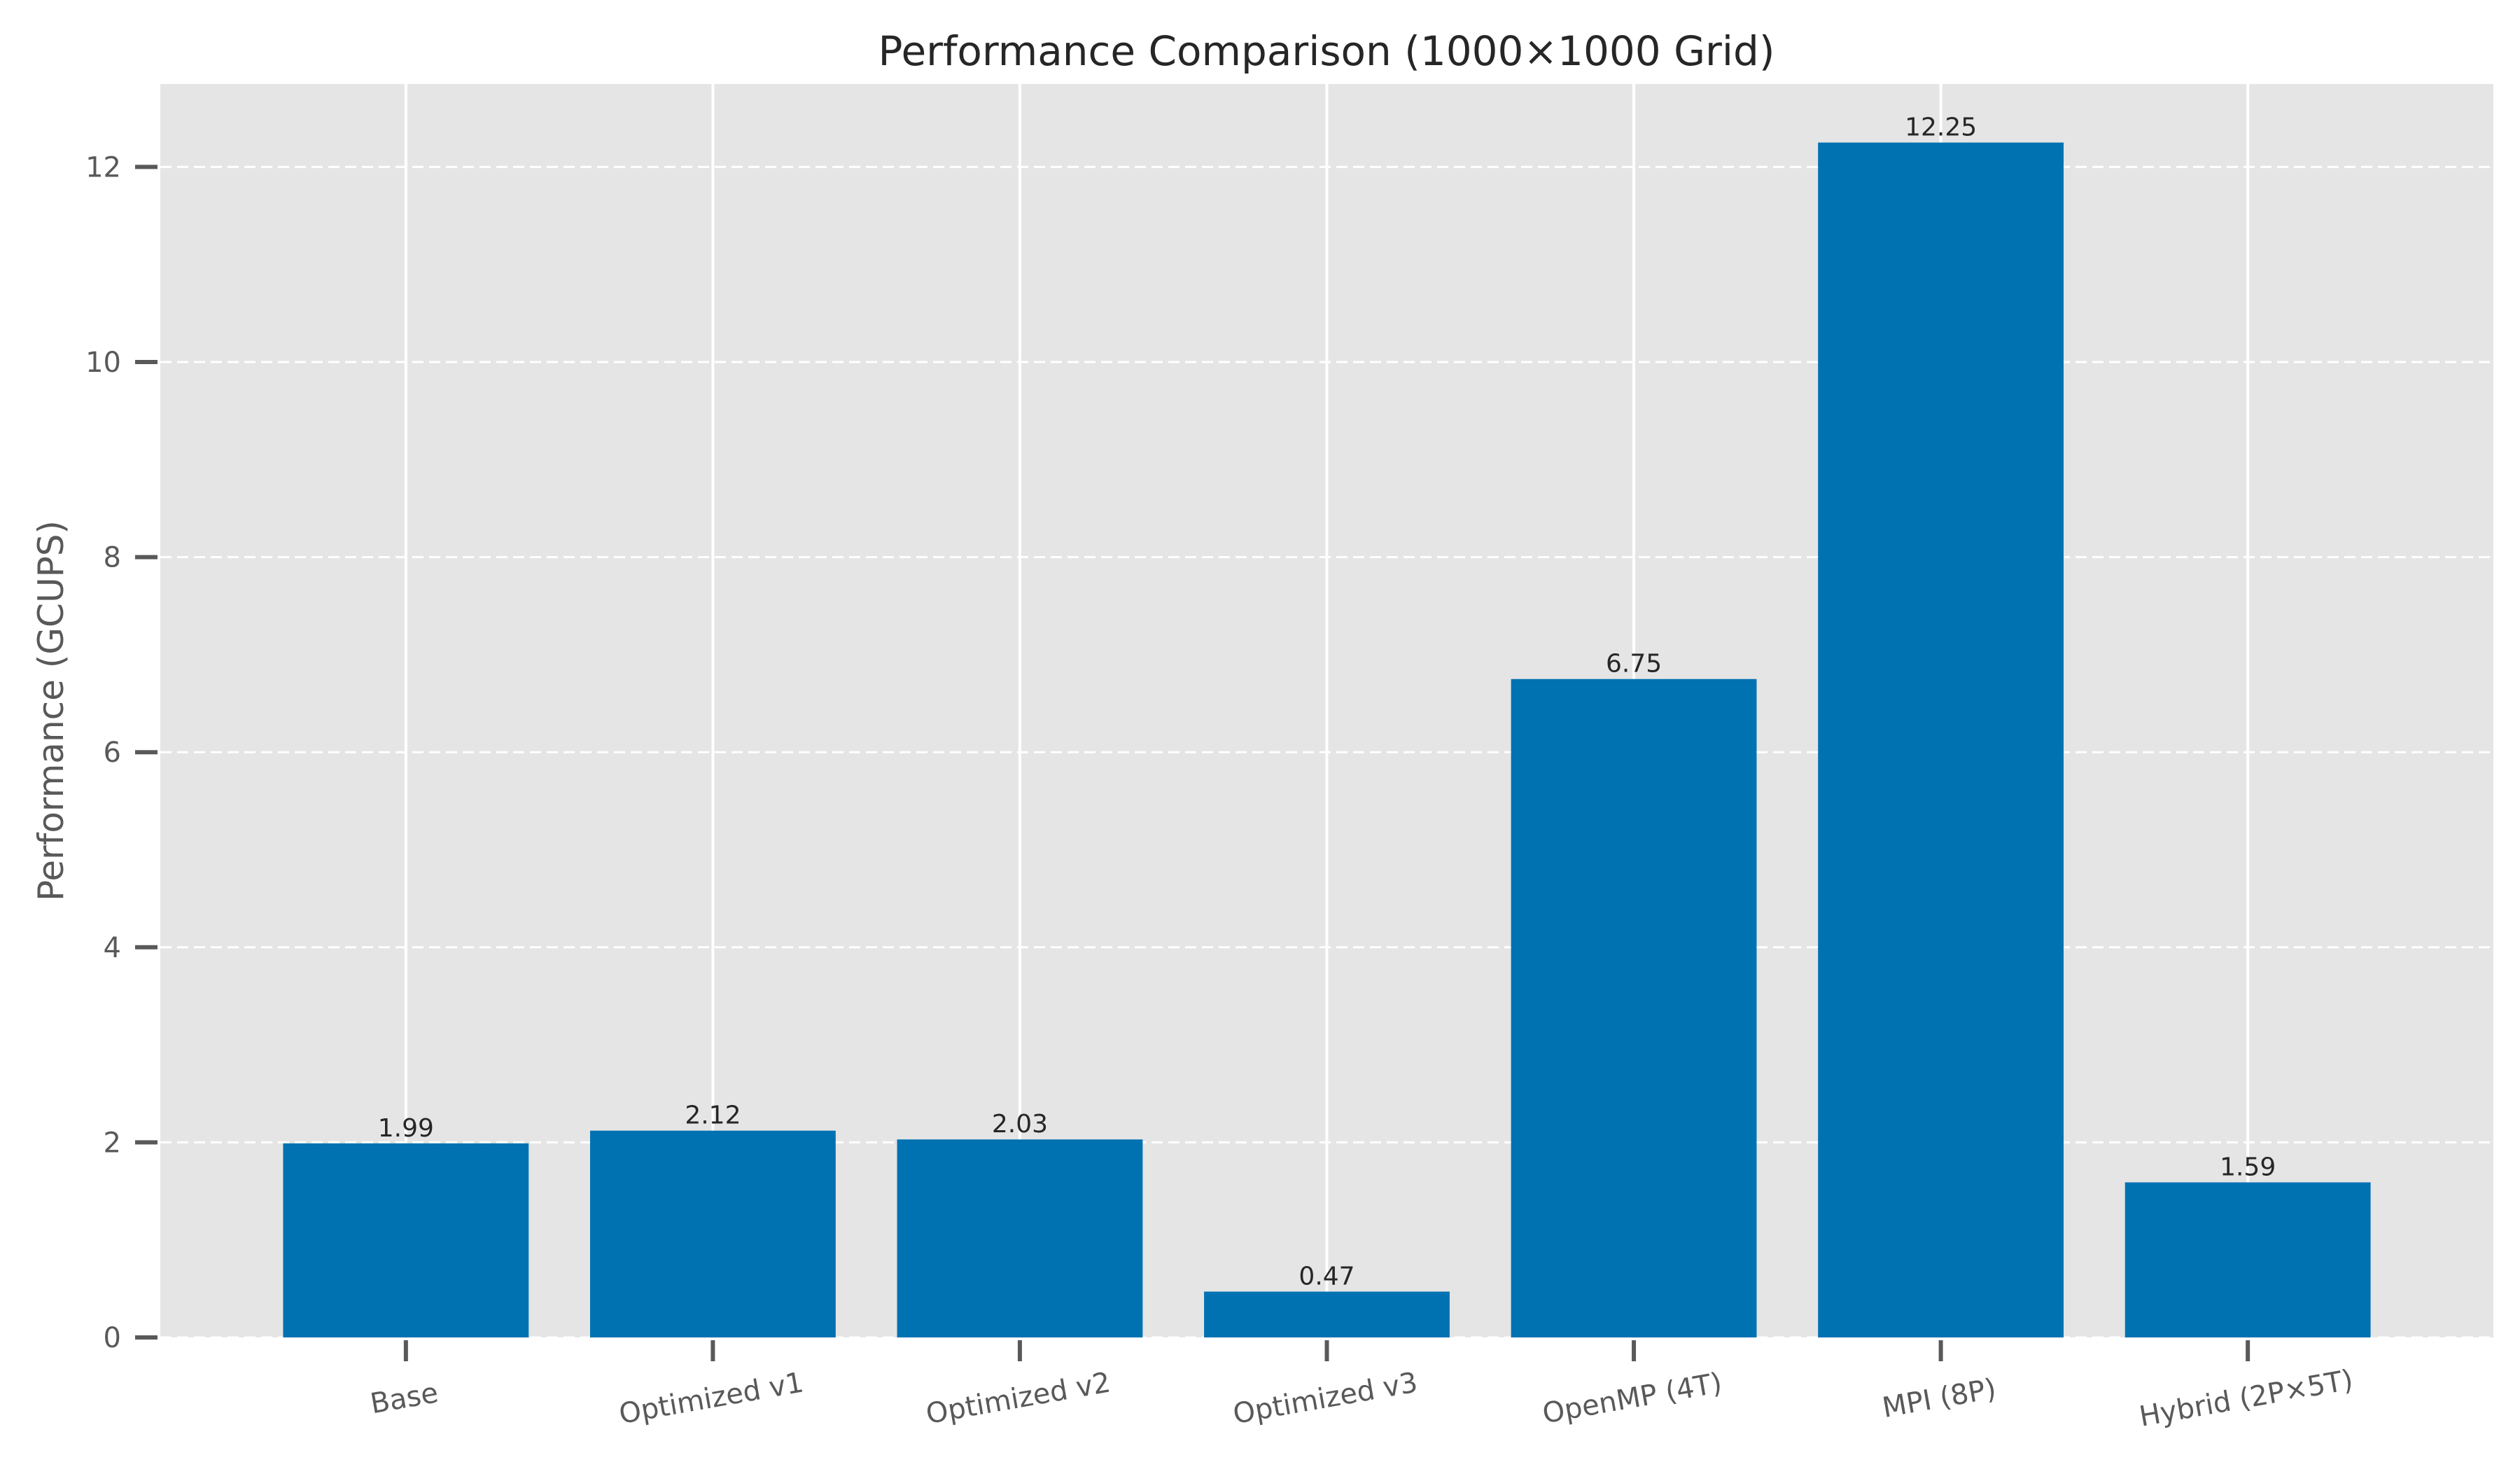 This screenshot has height=1474, width=2520. What do you see at coordinates (2248, 1168) in the screenshot?
I see `bar-value-label: 1.59` at bounding box center [2248, 1168].